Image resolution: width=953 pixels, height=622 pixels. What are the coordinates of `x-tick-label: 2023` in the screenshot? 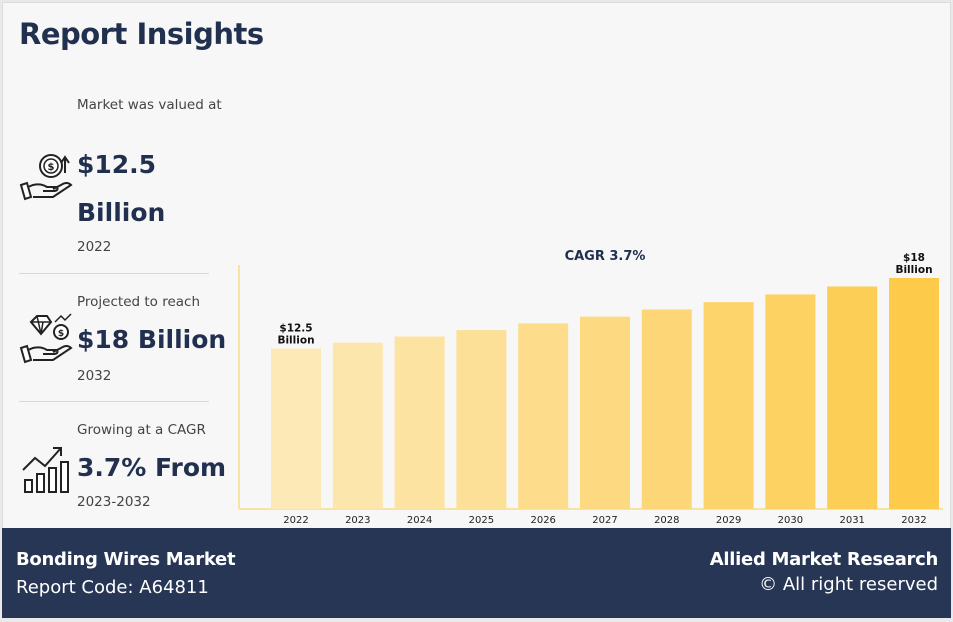 It's located at (357, 520).